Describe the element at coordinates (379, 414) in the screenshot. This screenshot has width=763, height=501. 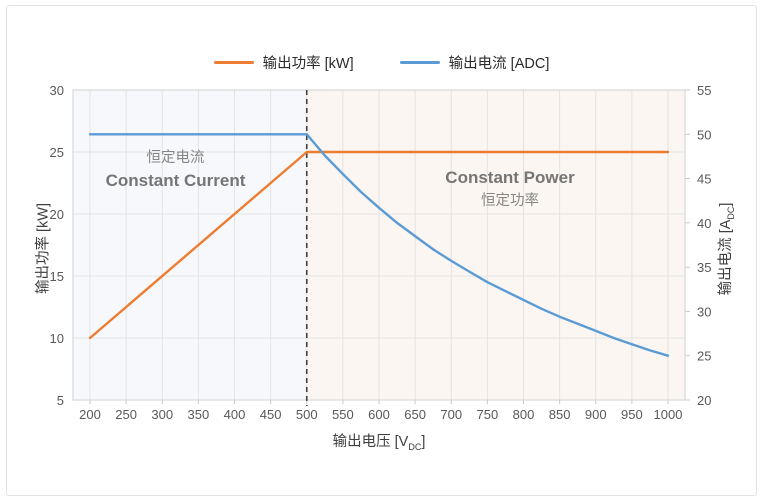
I see `x-tick-label: 600` at that location.